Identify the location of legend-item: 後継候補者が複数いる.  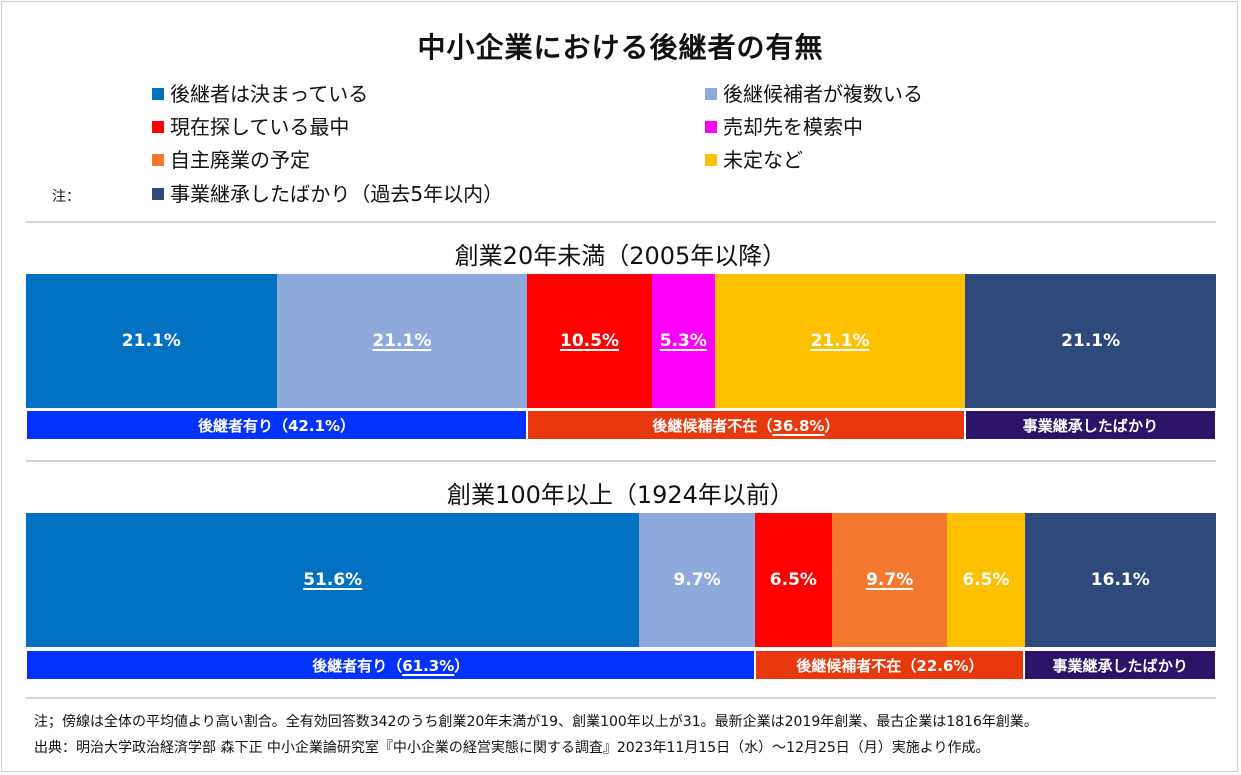
(814, 94).